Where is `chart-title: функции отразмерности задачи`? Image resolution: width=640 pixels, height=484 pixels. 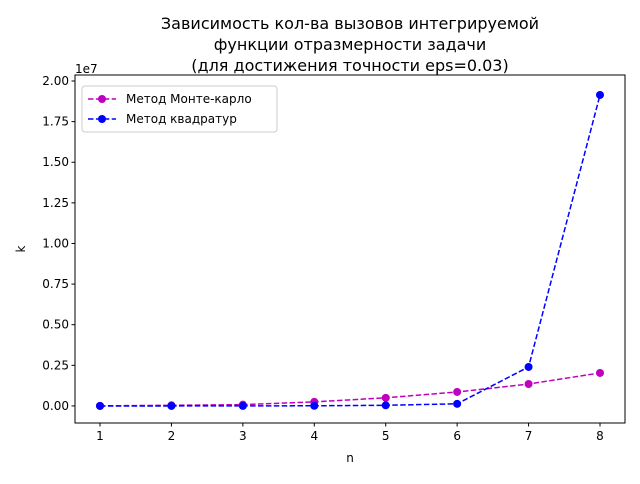
chart-title: функции отразмерности задачи is located at coordinates (350, 44).